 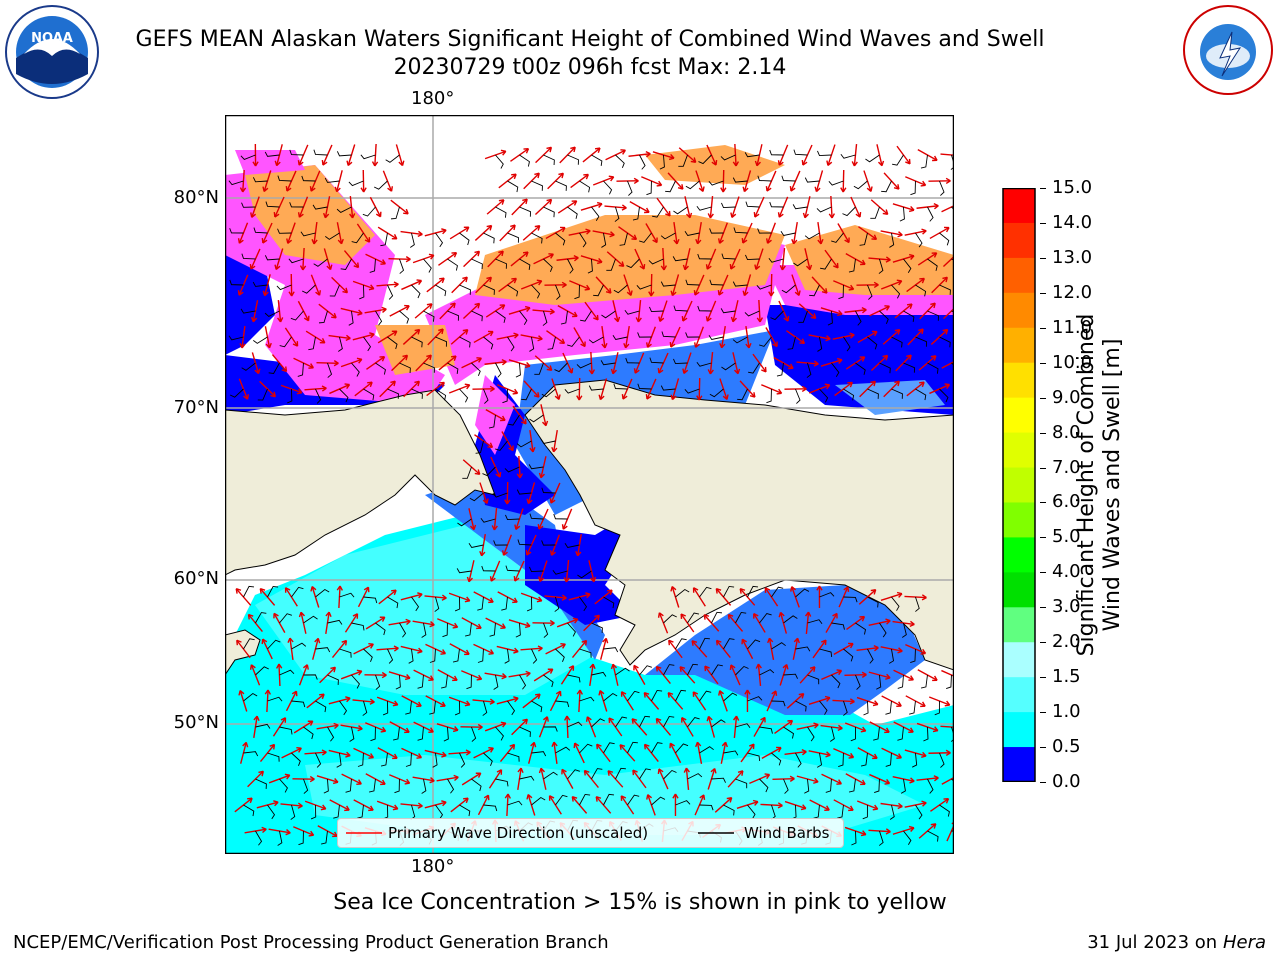 I want to click on nws-logo, so click(x=1228, y=50).